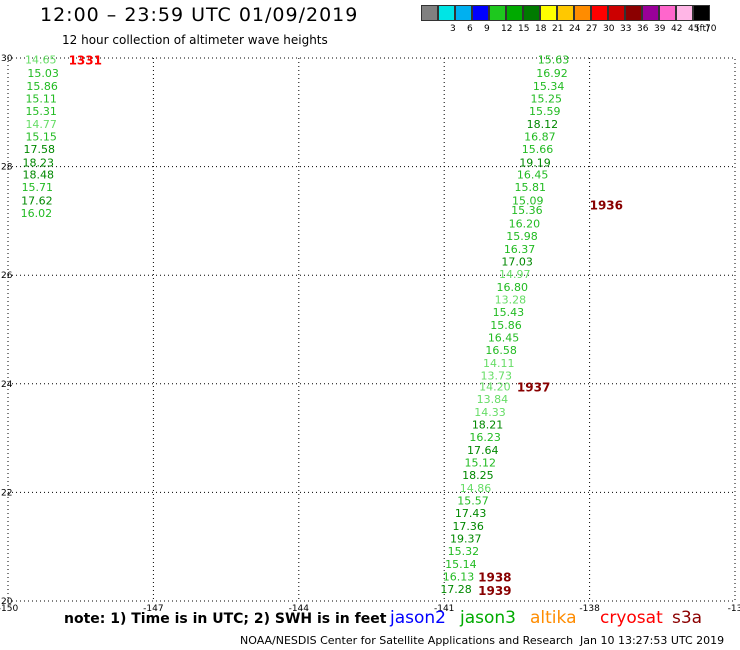 The width and height of the screenshot is (740, 650). Describe the element at coordinates (464, 551) in the screenshot. I see `wave-height-point: 15.32` at that location.